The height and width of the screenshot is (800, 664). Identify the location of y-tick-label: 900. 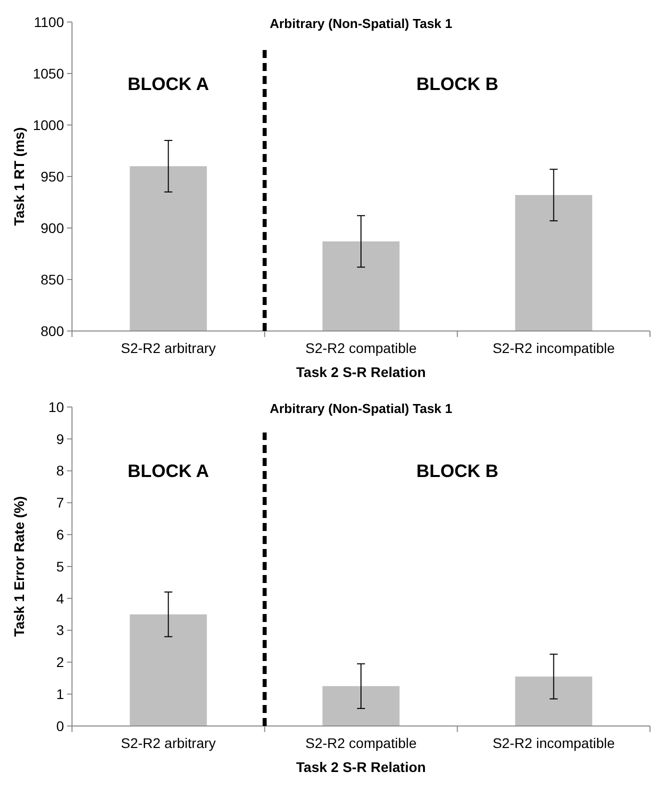
(52, 228).